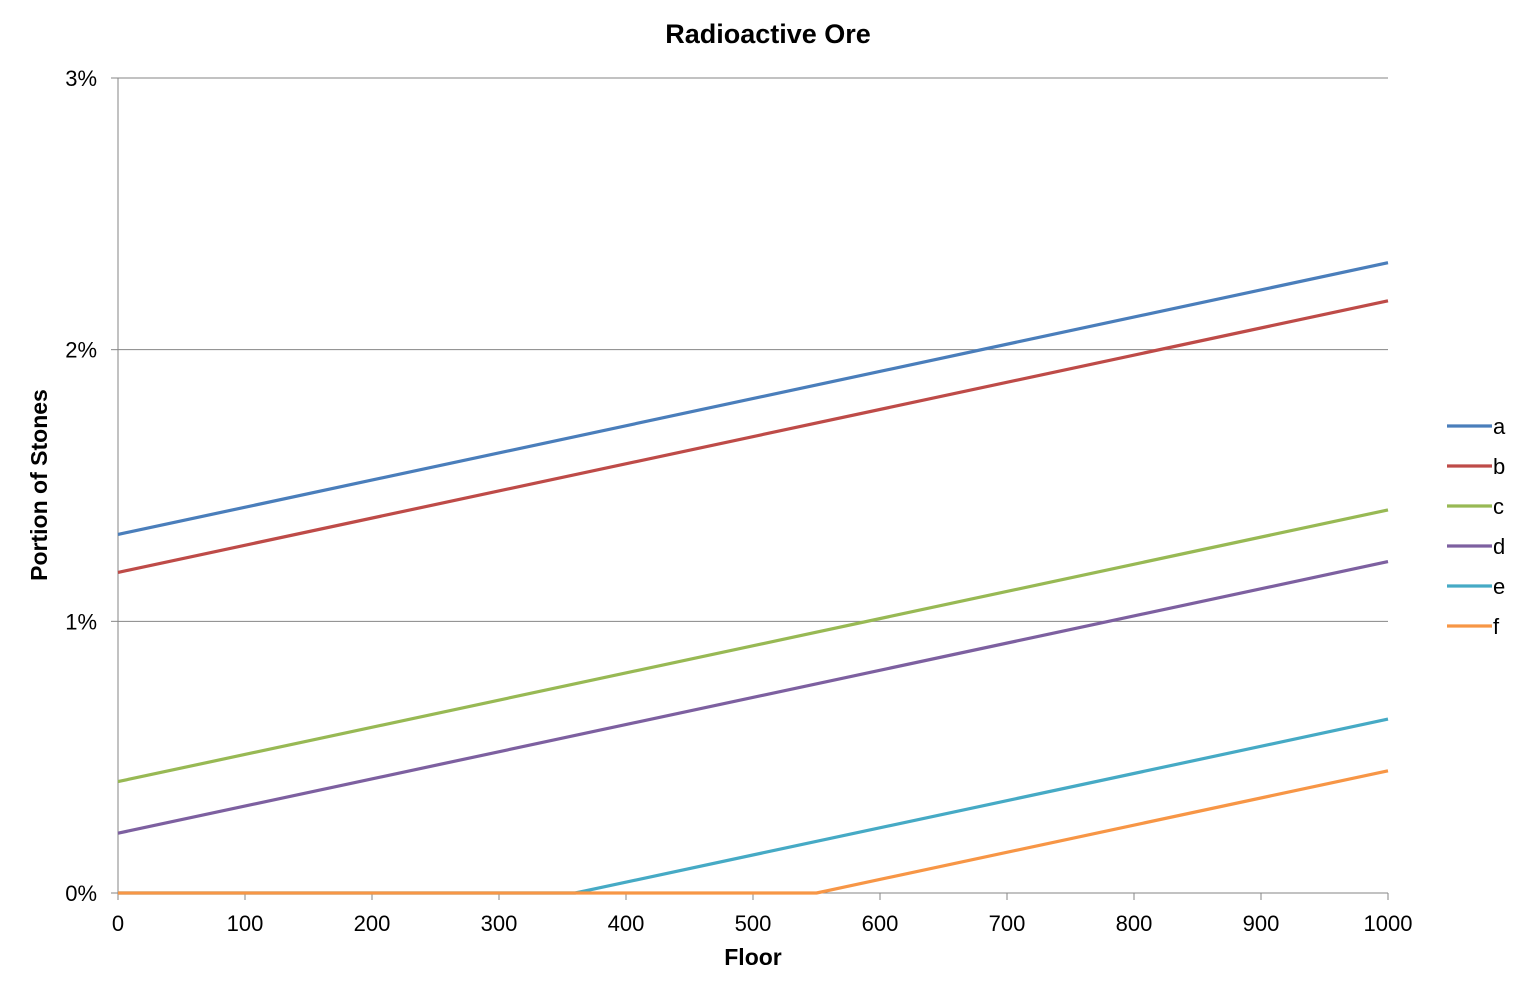 Image resolution: width=1528 pixels, height=998 pixels. I want to click on legend-label: d, so click(1499, 546).